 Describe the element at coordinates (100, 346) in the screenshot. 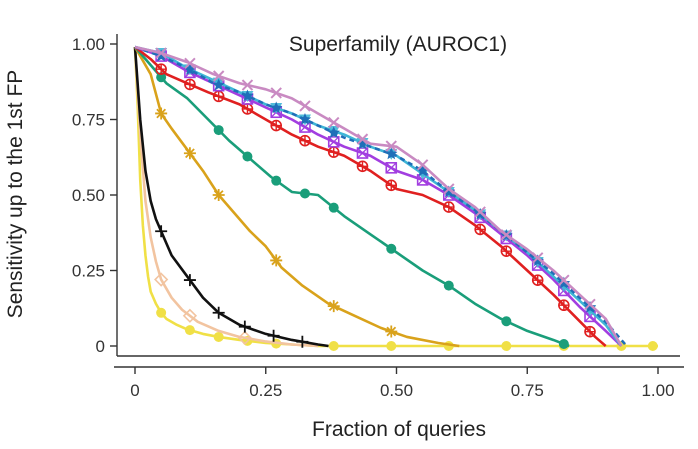

I see `y-tick-label: 0` at that location.